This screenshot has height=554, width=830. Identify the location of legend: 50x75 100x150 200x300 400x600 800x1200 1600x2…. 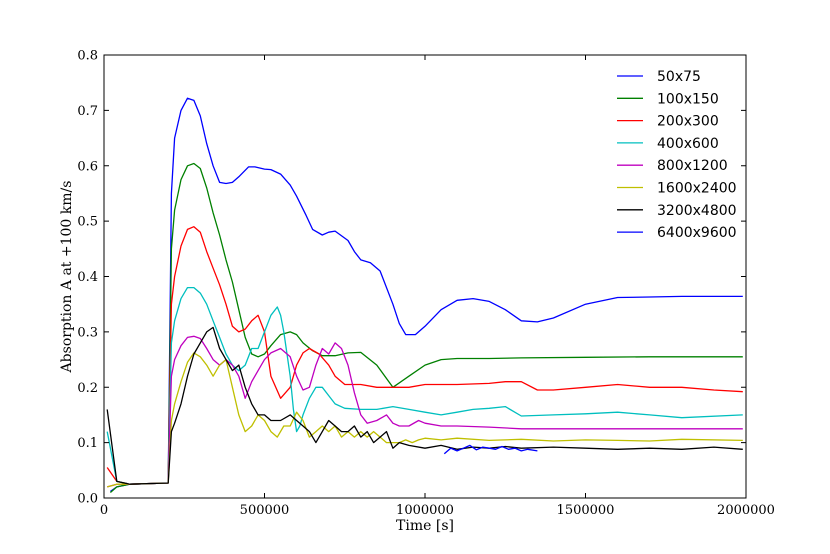
(677, 155).